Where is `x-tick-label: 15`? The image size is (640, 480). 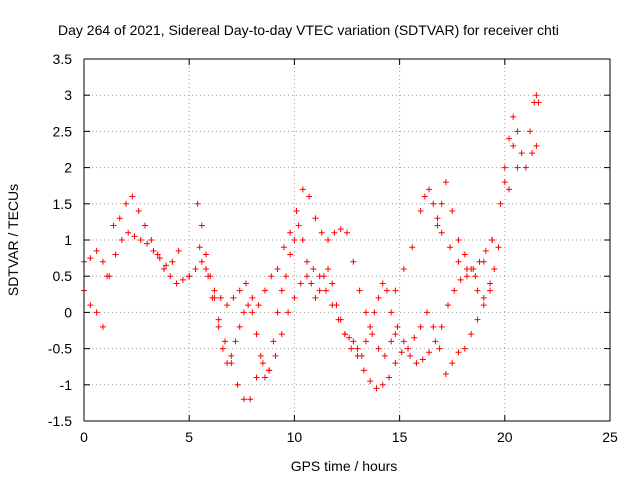 x-tick-label: 15 is located at coordinates (400, 437).